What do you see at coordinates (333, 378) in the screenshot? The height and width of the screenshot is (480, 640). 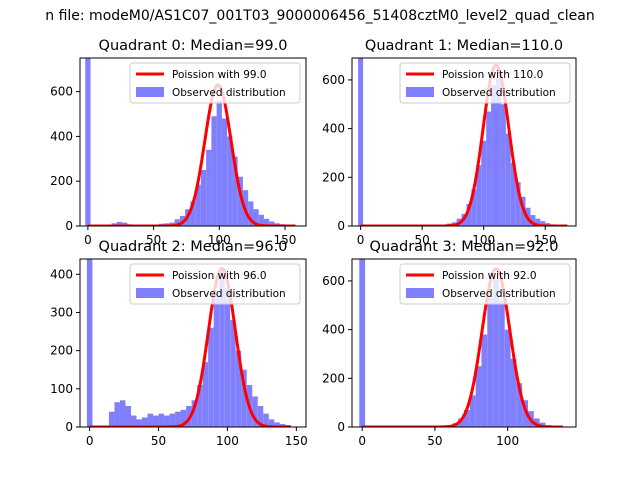 I see `y-tick-label: 200` at bounding box center [333, 378].